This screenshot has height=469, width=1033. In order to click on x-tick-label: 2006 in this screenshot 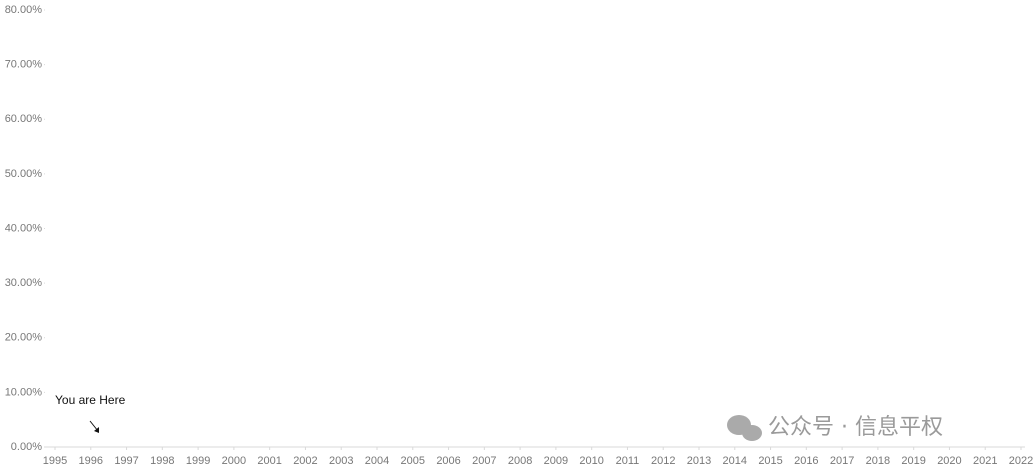, I will do `click(448, 461)`.